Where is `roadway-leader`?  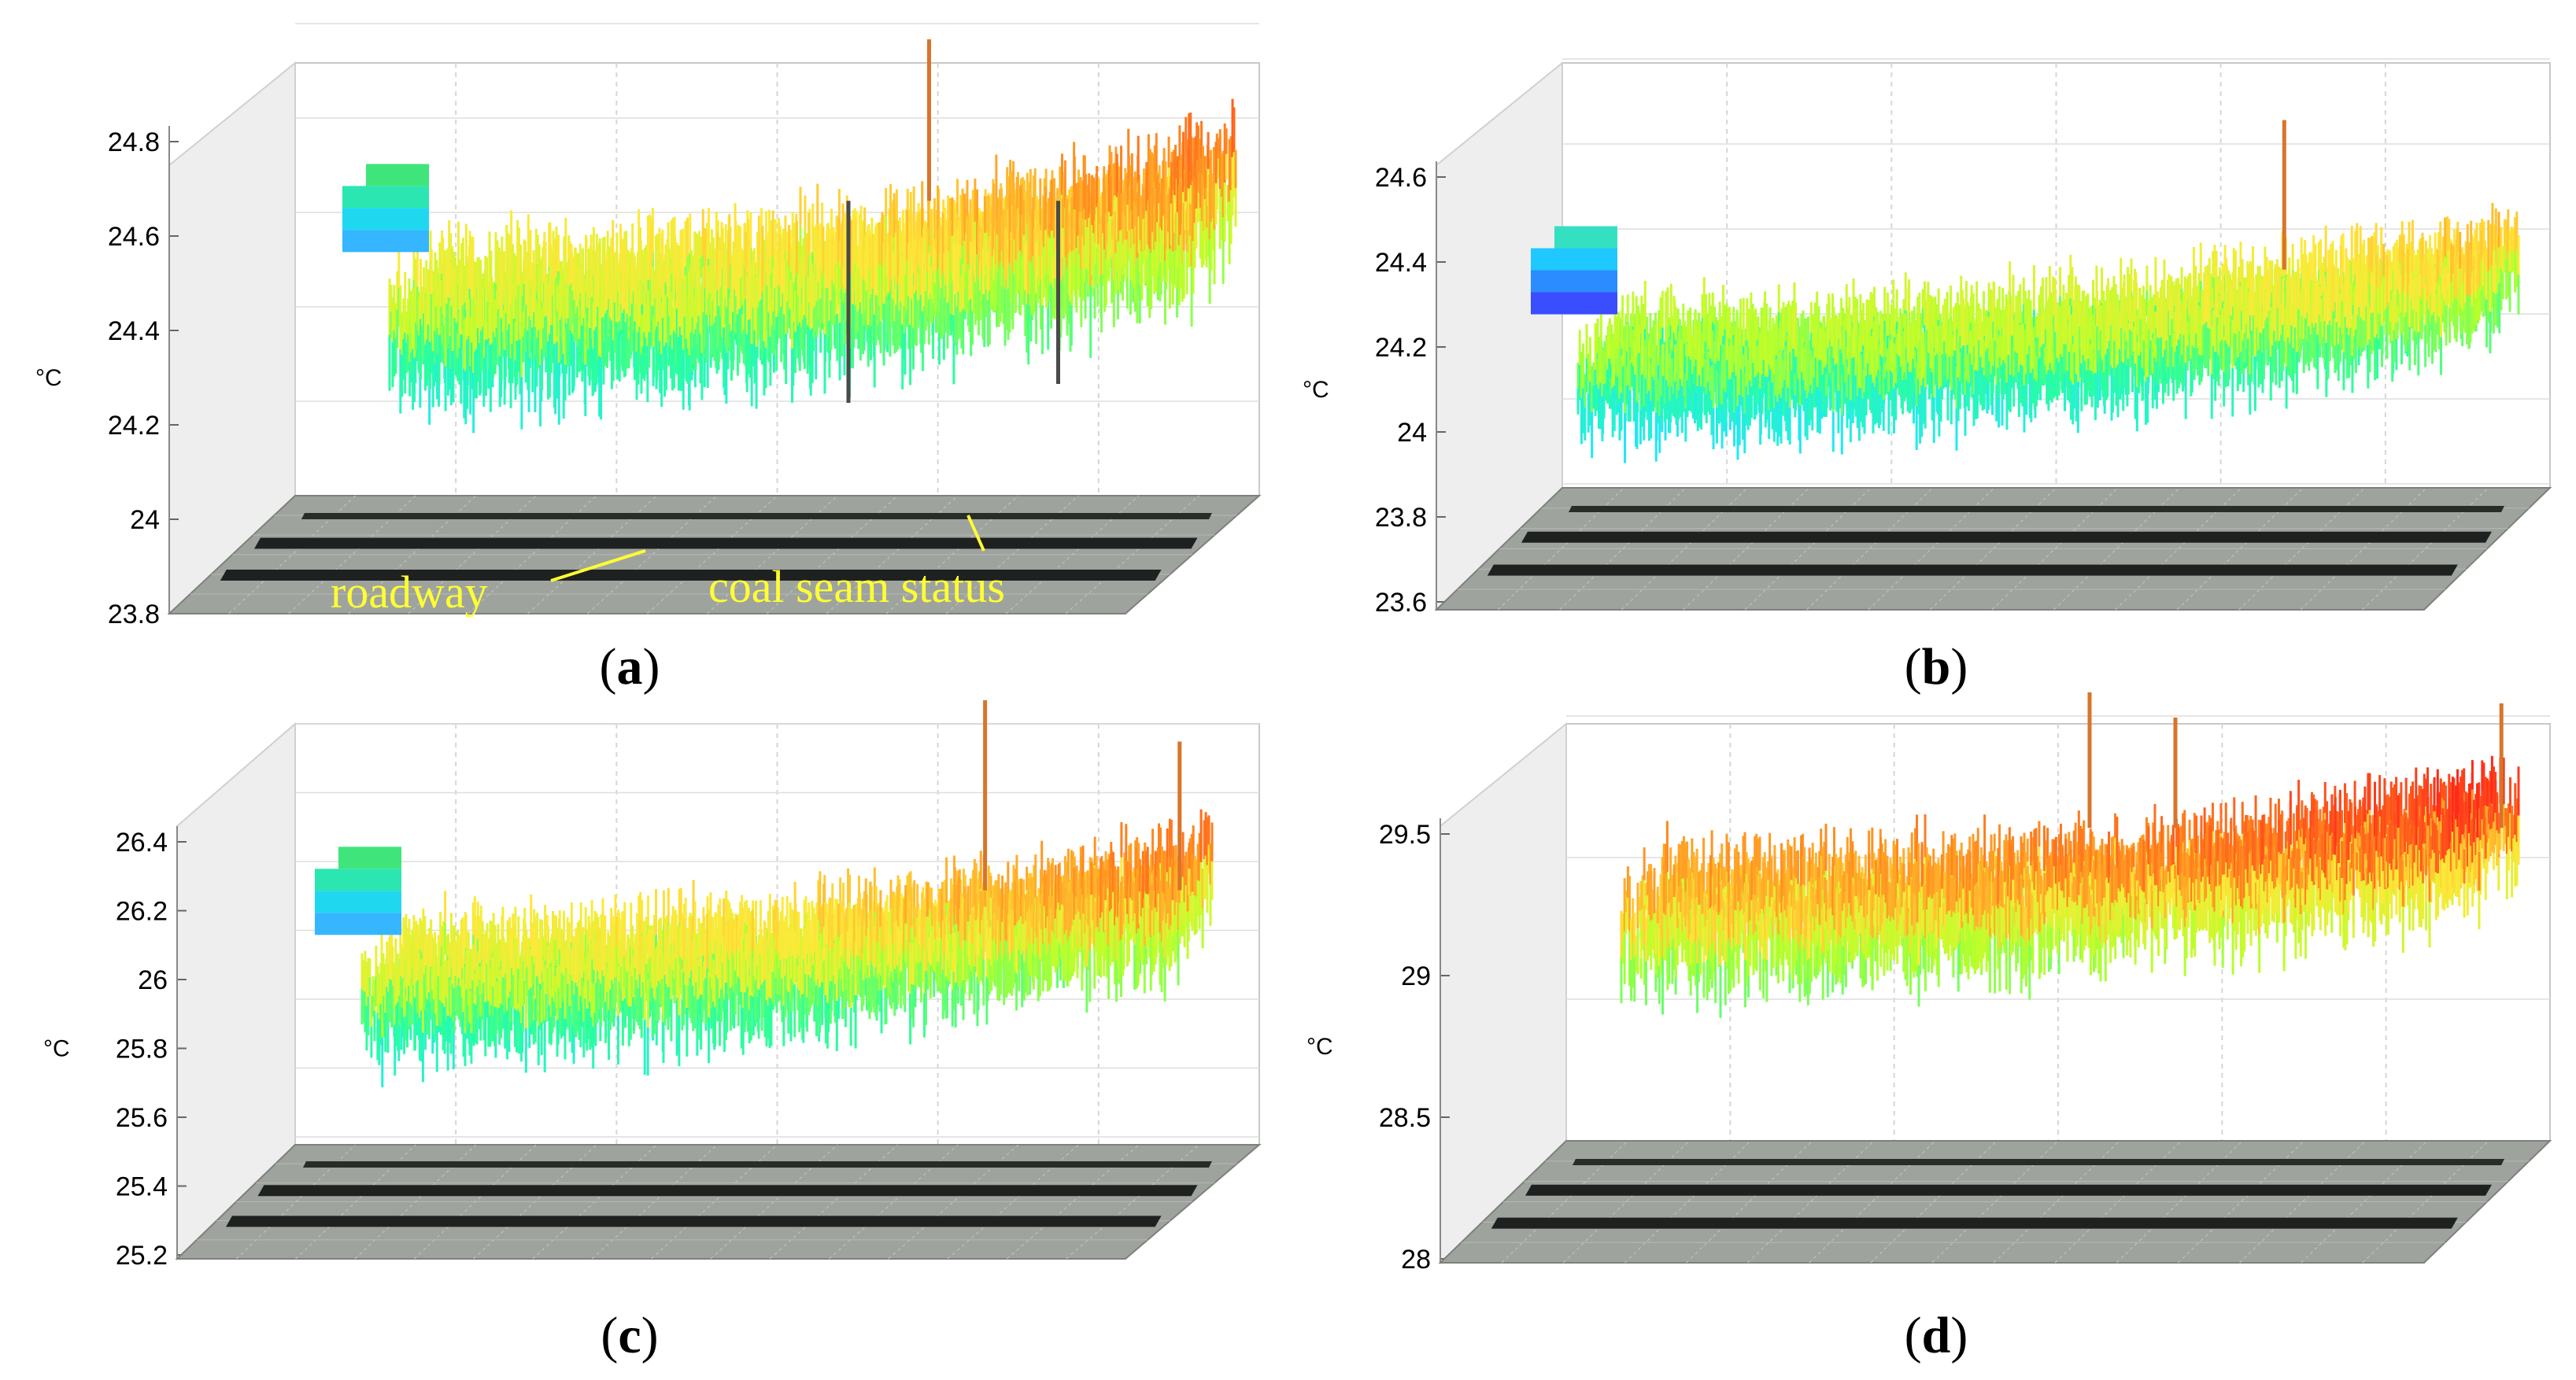 roadway-leader is located at coordinates (598, 565).